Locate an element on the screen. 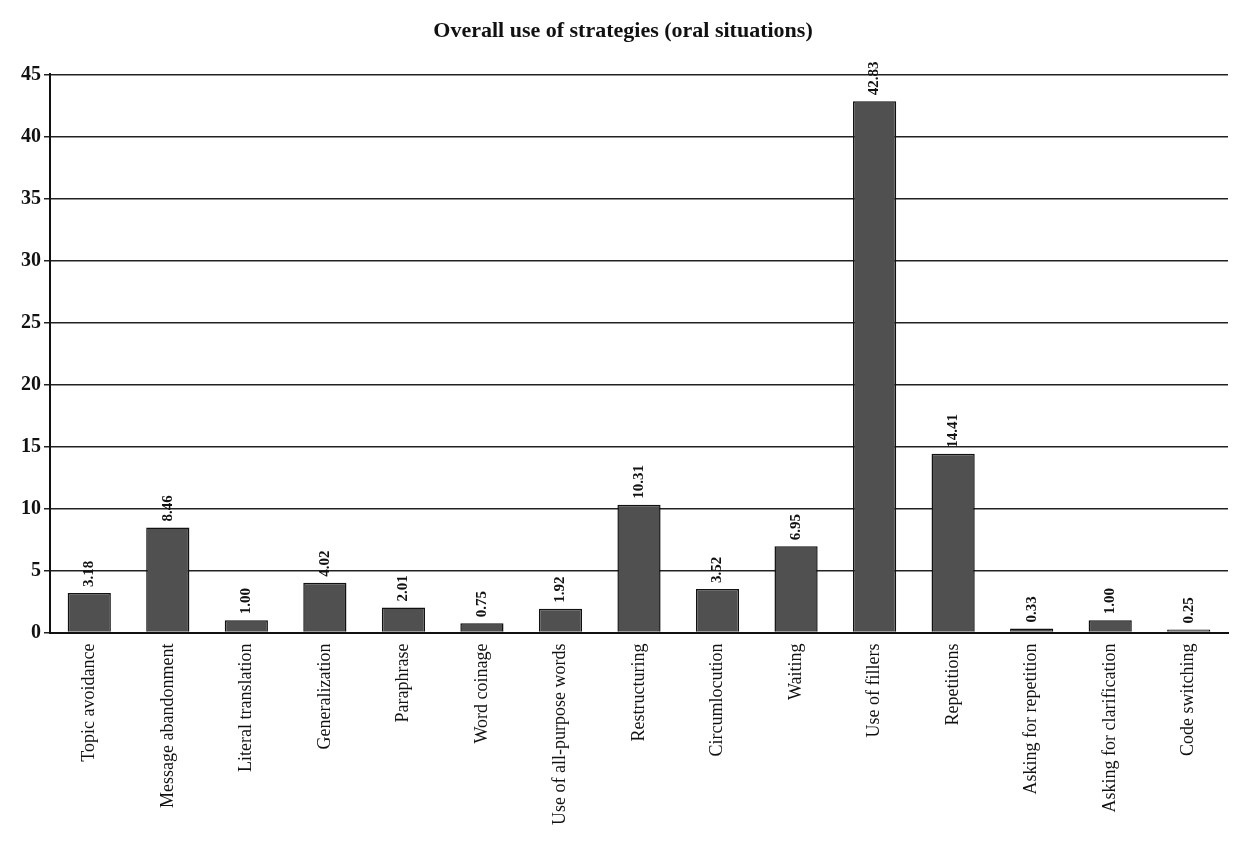  x-tick-label: Use of all-purpose words is located at coordinates (559, 734).